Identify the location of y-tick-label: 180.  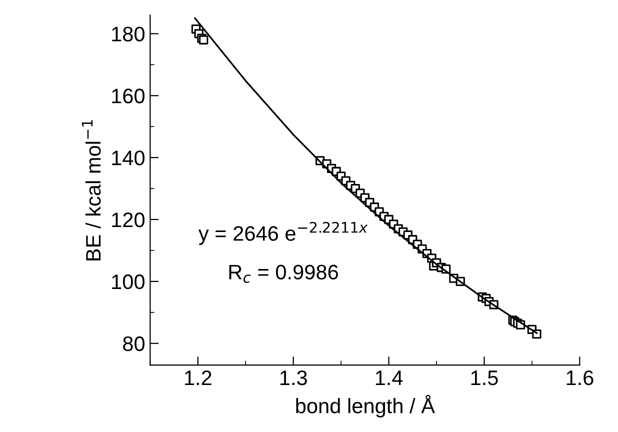
(128, 34).